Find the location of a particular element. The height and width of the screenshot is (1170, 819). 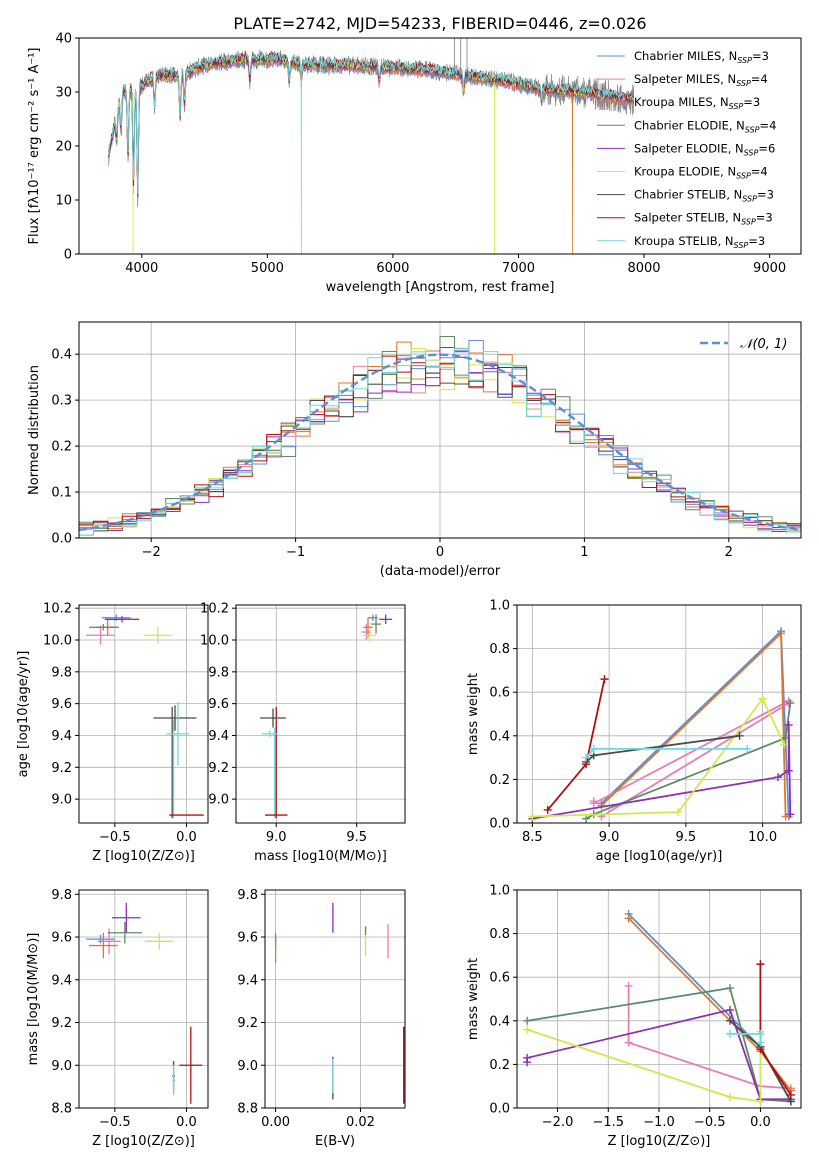

x-tick-label: 8000 is located at coordinates (643, 268).